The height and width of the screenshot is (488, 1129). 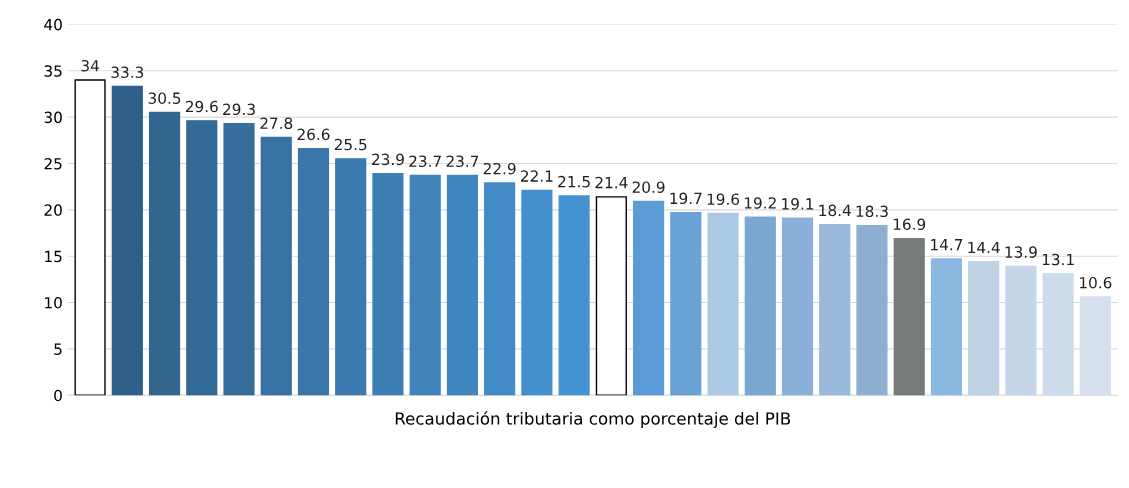 I want to click on data-label: 13.9, so click(x=1021, y=252).